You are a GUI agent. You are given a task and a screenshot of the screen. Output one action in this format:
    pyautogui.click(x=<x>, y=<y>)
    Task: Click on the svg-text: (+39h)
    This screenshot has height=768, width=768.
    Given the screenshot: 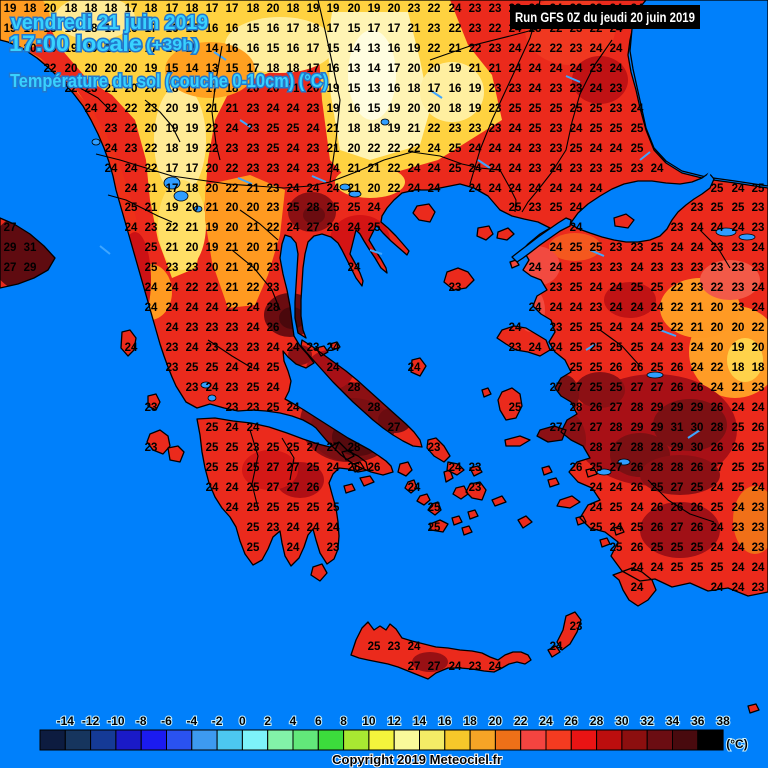 What is the action you would take?
    pyautogui.click(x=172, y=45)
    